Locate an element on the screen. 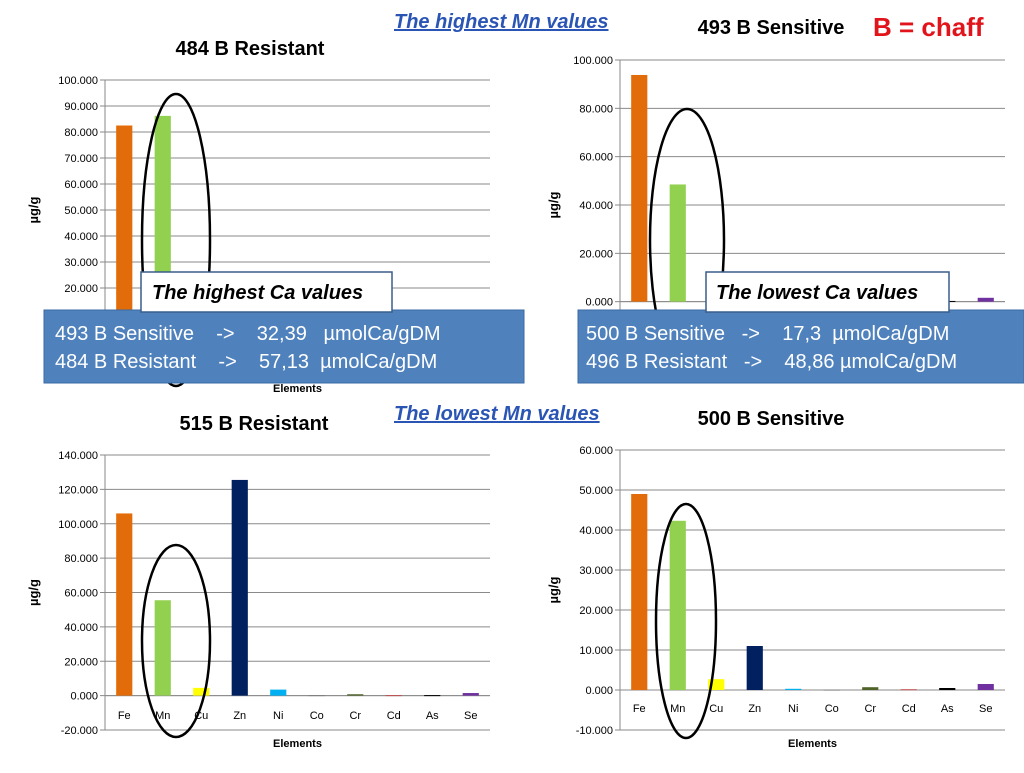 This screenshot has width=1024, height=773. chart-515-bar-cd is located at coordinates (393, 696).